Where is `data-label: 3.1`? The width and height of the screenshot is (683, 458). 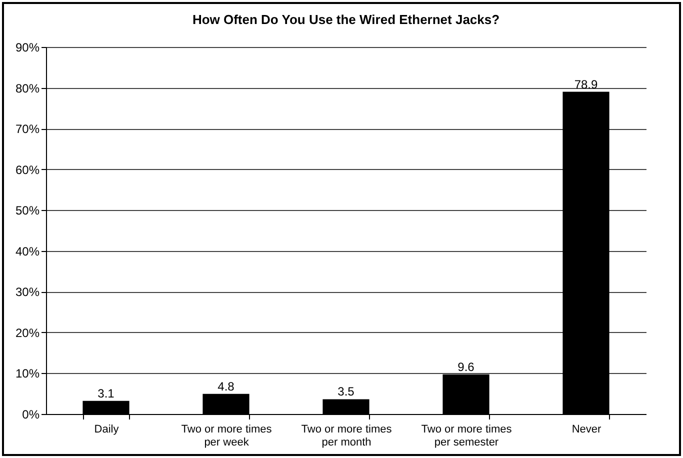
data-label: 3.1 is located at coordinates (106, 393).